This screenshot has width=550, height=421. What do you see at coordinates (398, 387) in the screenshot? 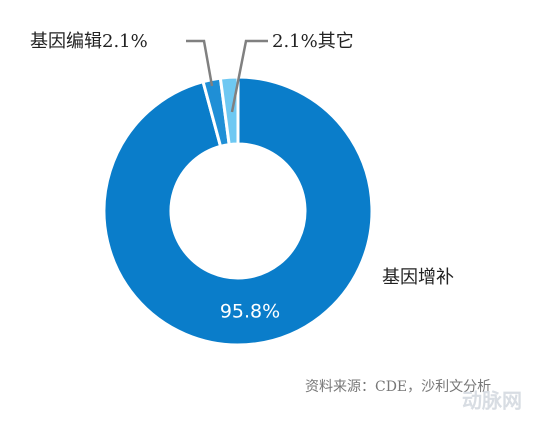
I see `source-note: 资料来源：CDE，沙利文分析` at bounding box center [398, 387].